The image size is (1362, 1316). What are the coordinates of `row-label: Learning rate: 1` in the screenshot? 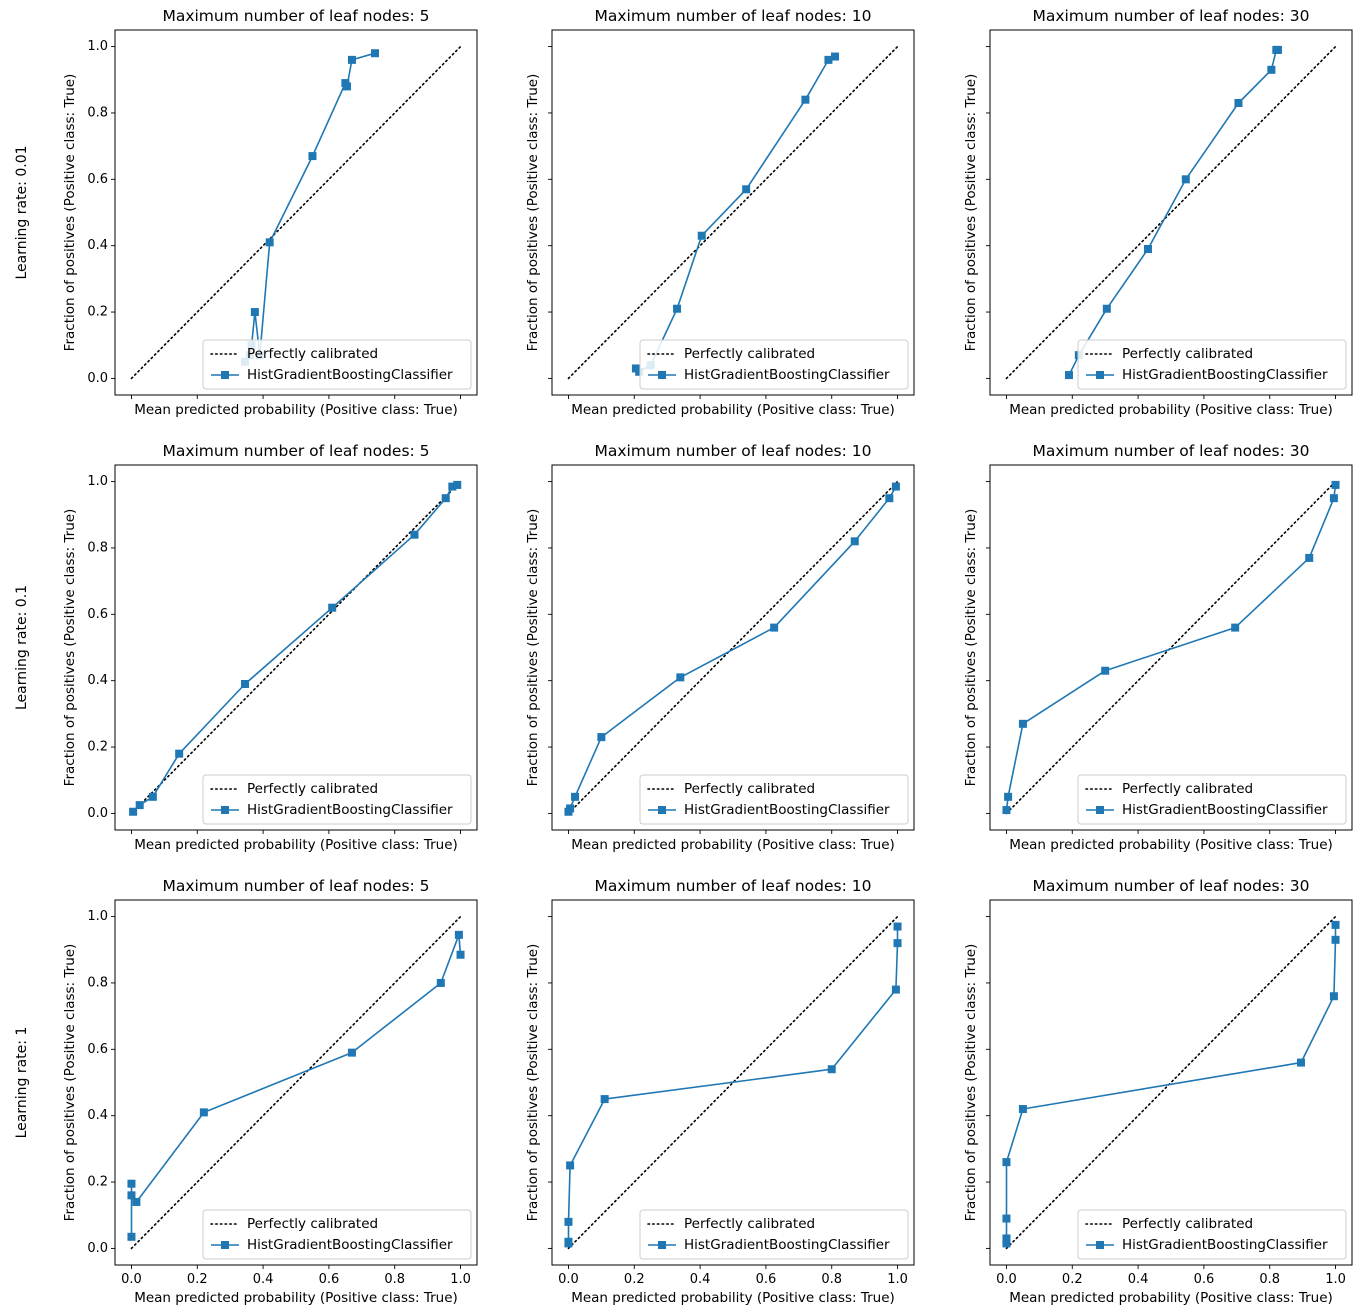 It's located at (22, 1083).